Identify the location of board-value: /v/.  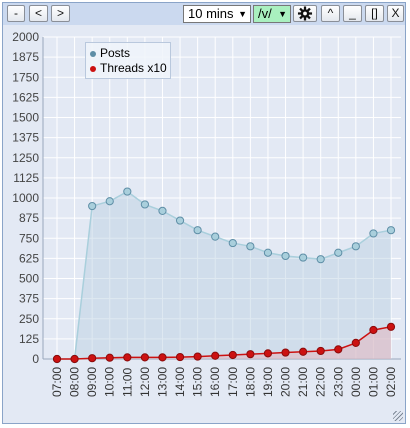
(265, 13).